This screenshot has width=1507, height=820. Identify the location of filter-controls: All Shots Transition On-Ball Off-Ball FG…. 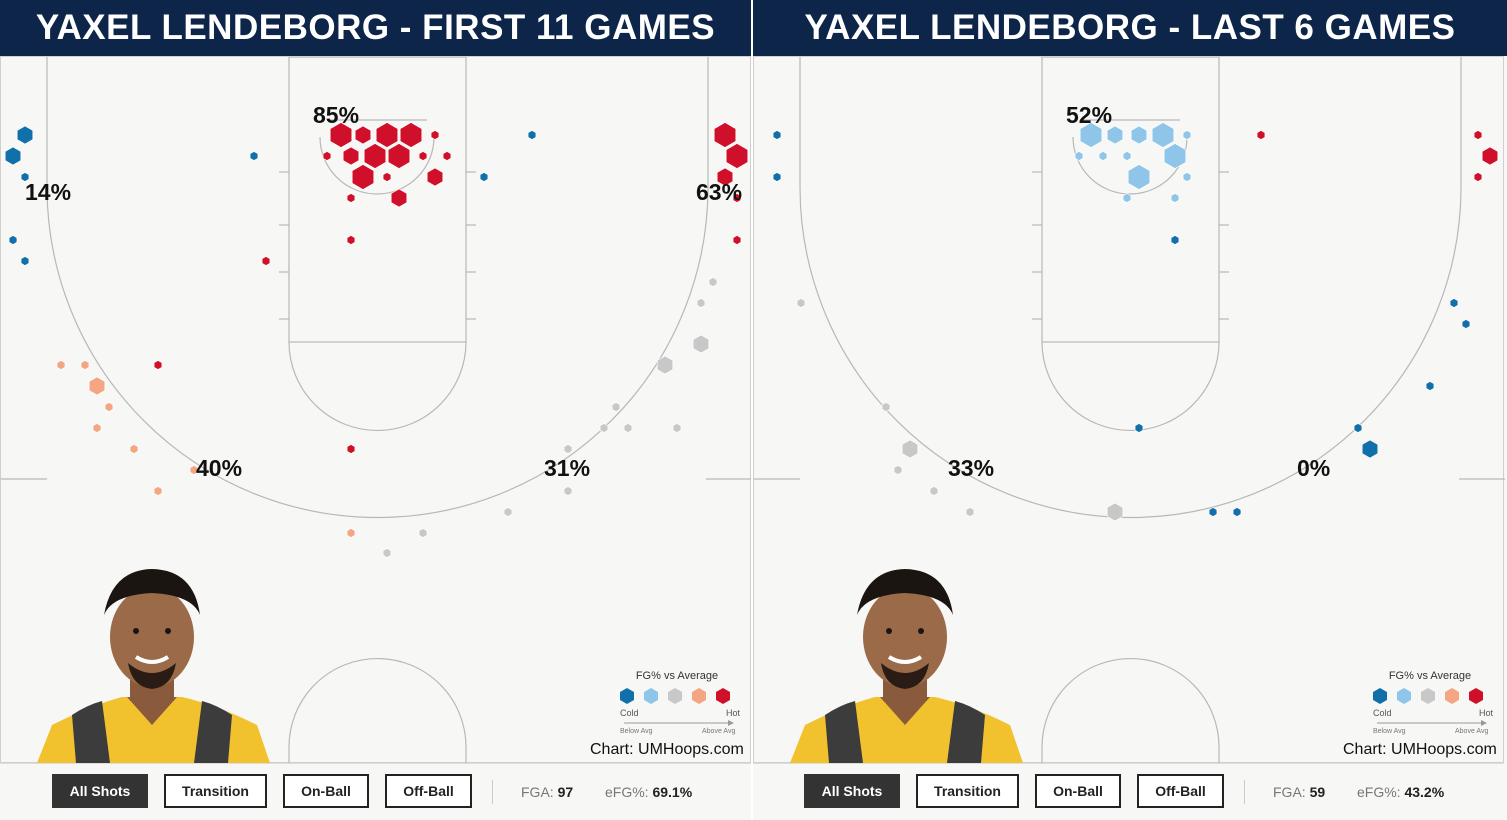
(375, 791).